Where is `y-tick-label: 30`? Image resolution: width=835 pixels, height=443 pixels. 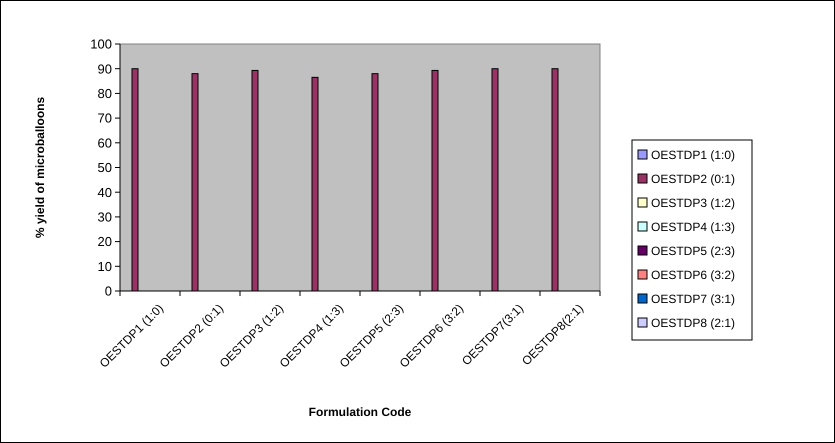
y-tick-label: 30 is located at coordinates (105, 216).